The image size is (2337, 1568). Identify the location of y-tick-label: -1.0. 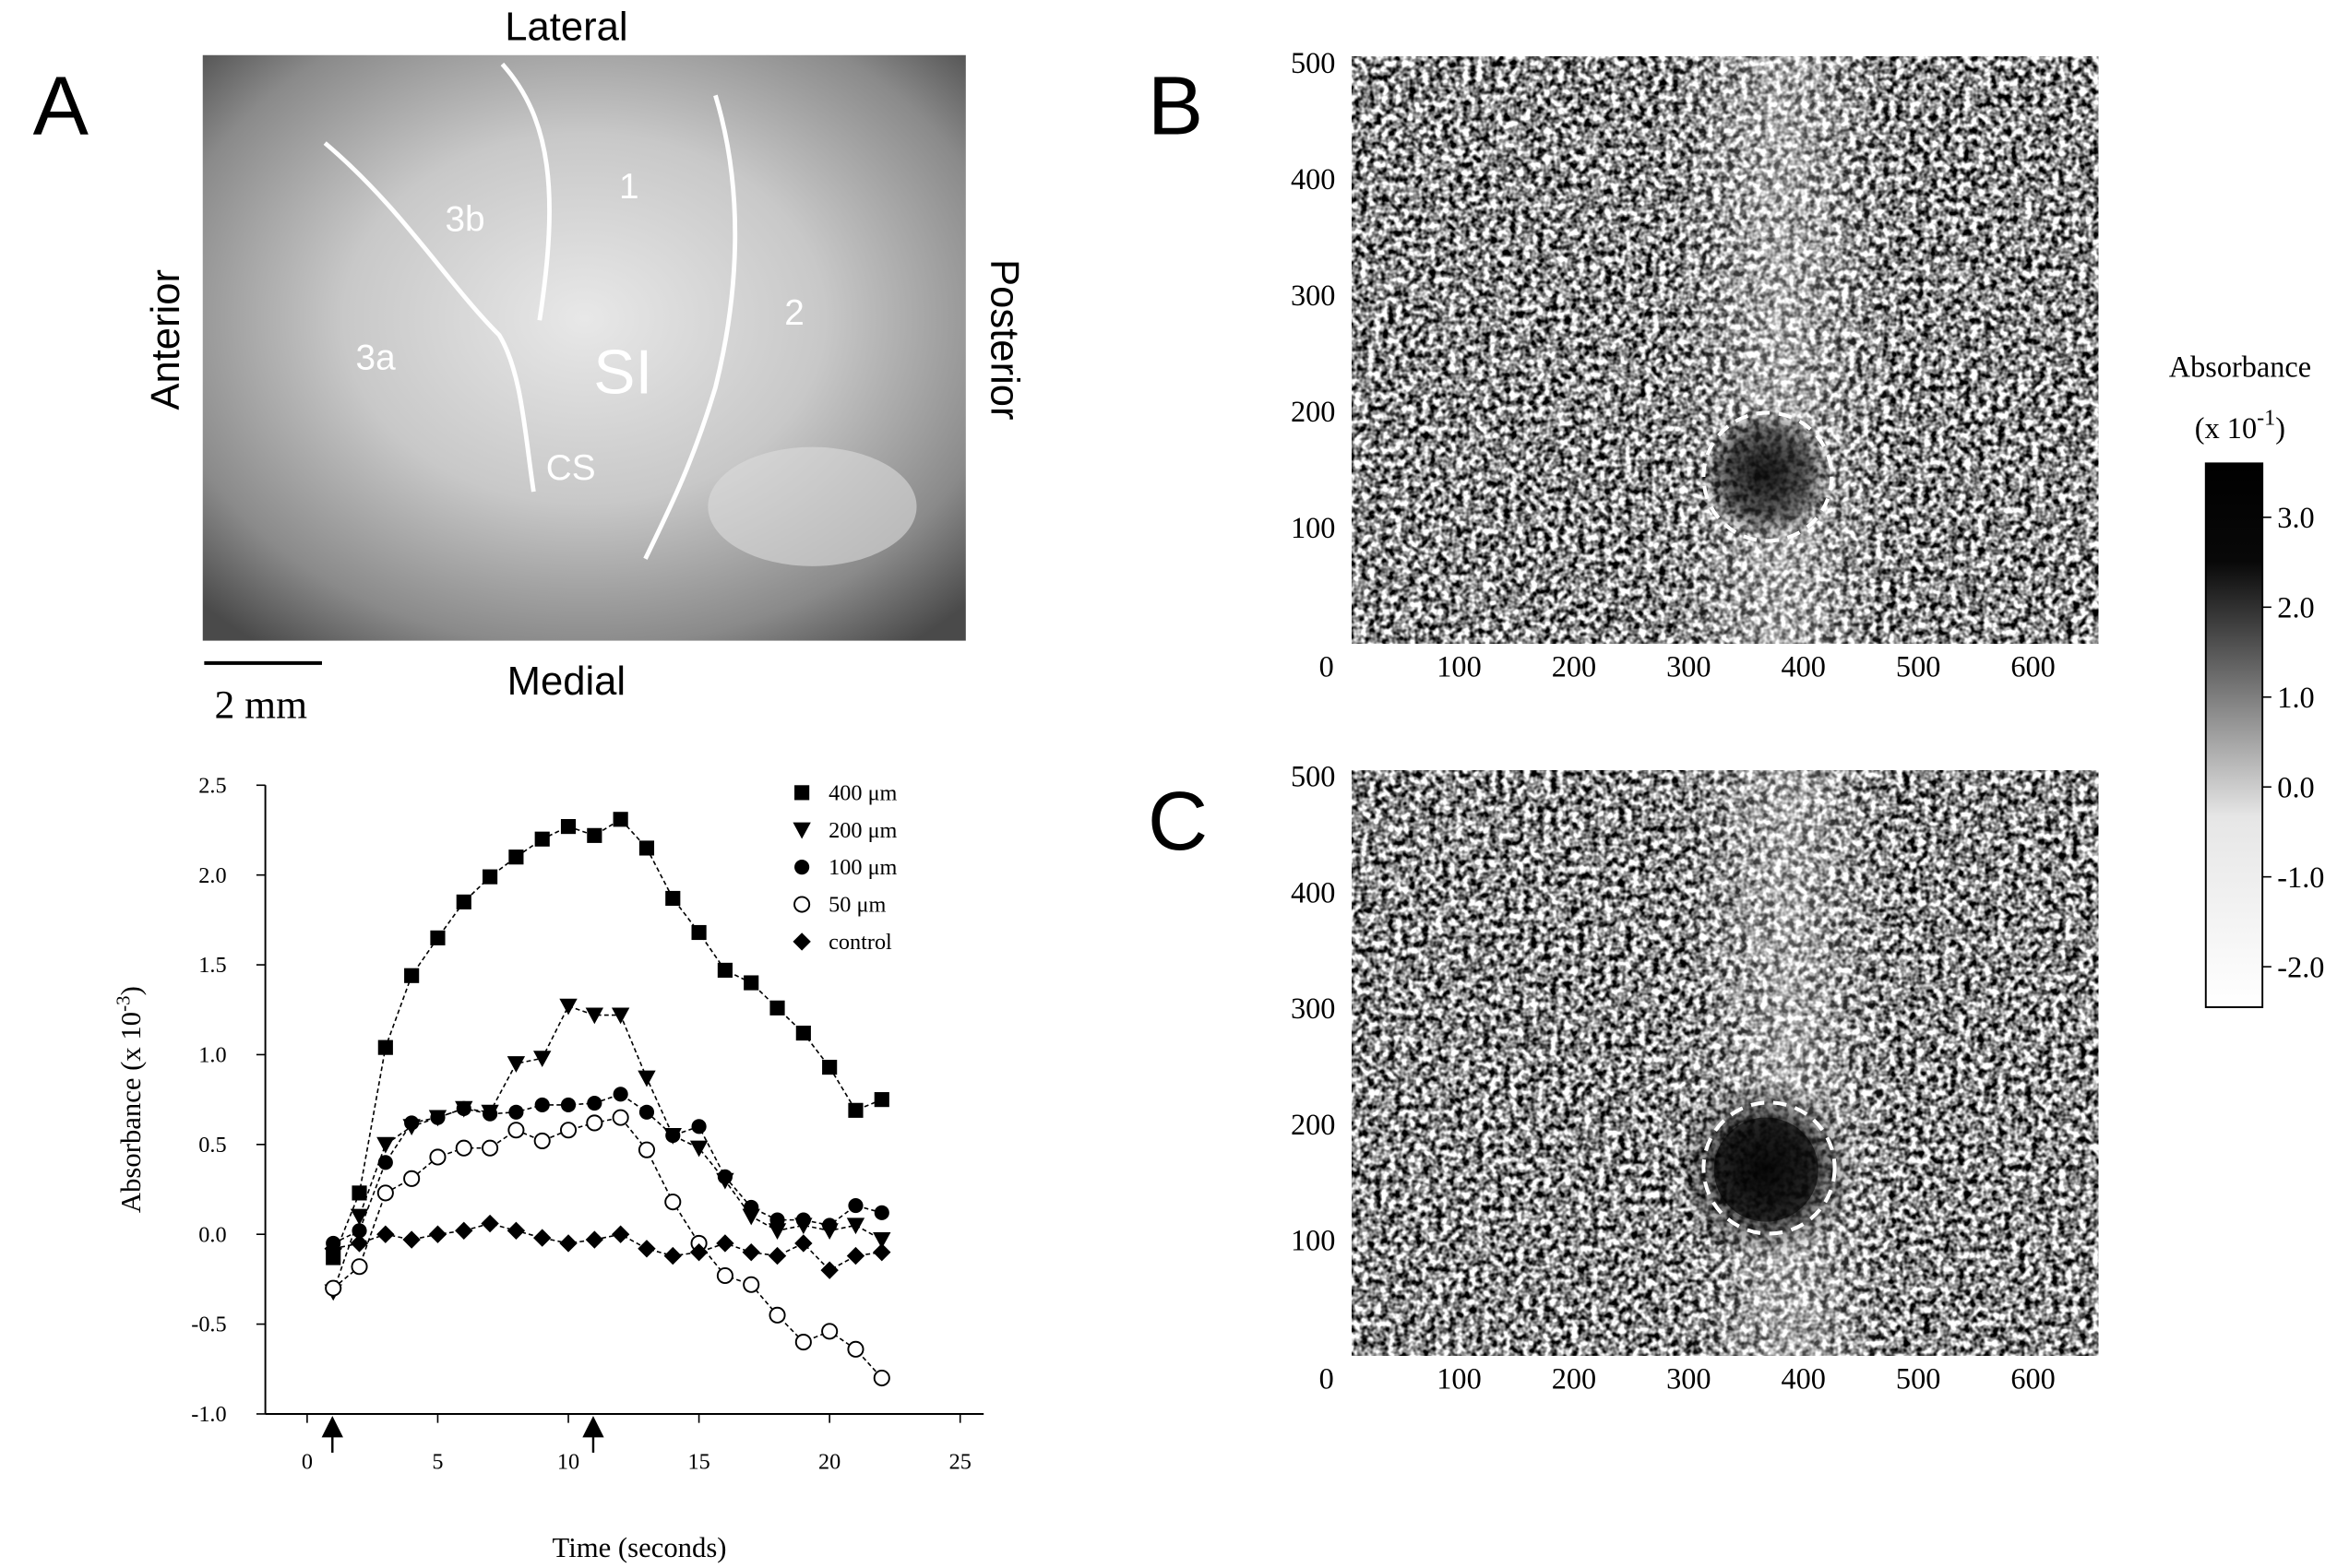
(208, 1414).